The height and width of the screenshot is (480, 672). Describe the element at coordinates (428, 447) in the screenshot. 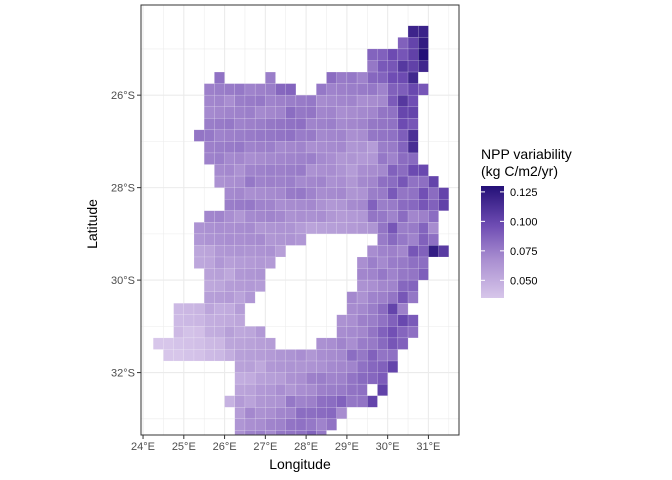

I see `x-tick-label: 31°E` at that location.